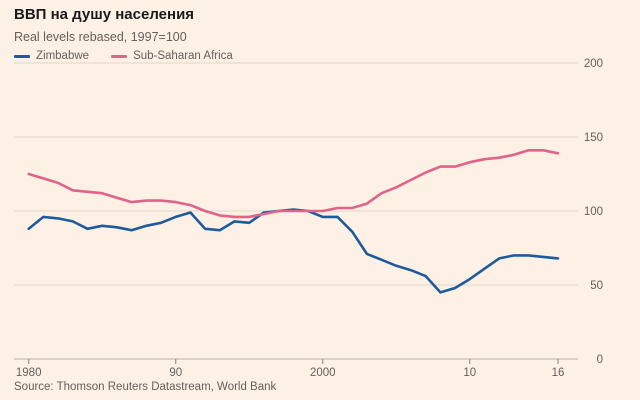 The height and width of the screenshot is (400, 640). I want to click on x-tick-label-2000: 2000, so click(323, 373).